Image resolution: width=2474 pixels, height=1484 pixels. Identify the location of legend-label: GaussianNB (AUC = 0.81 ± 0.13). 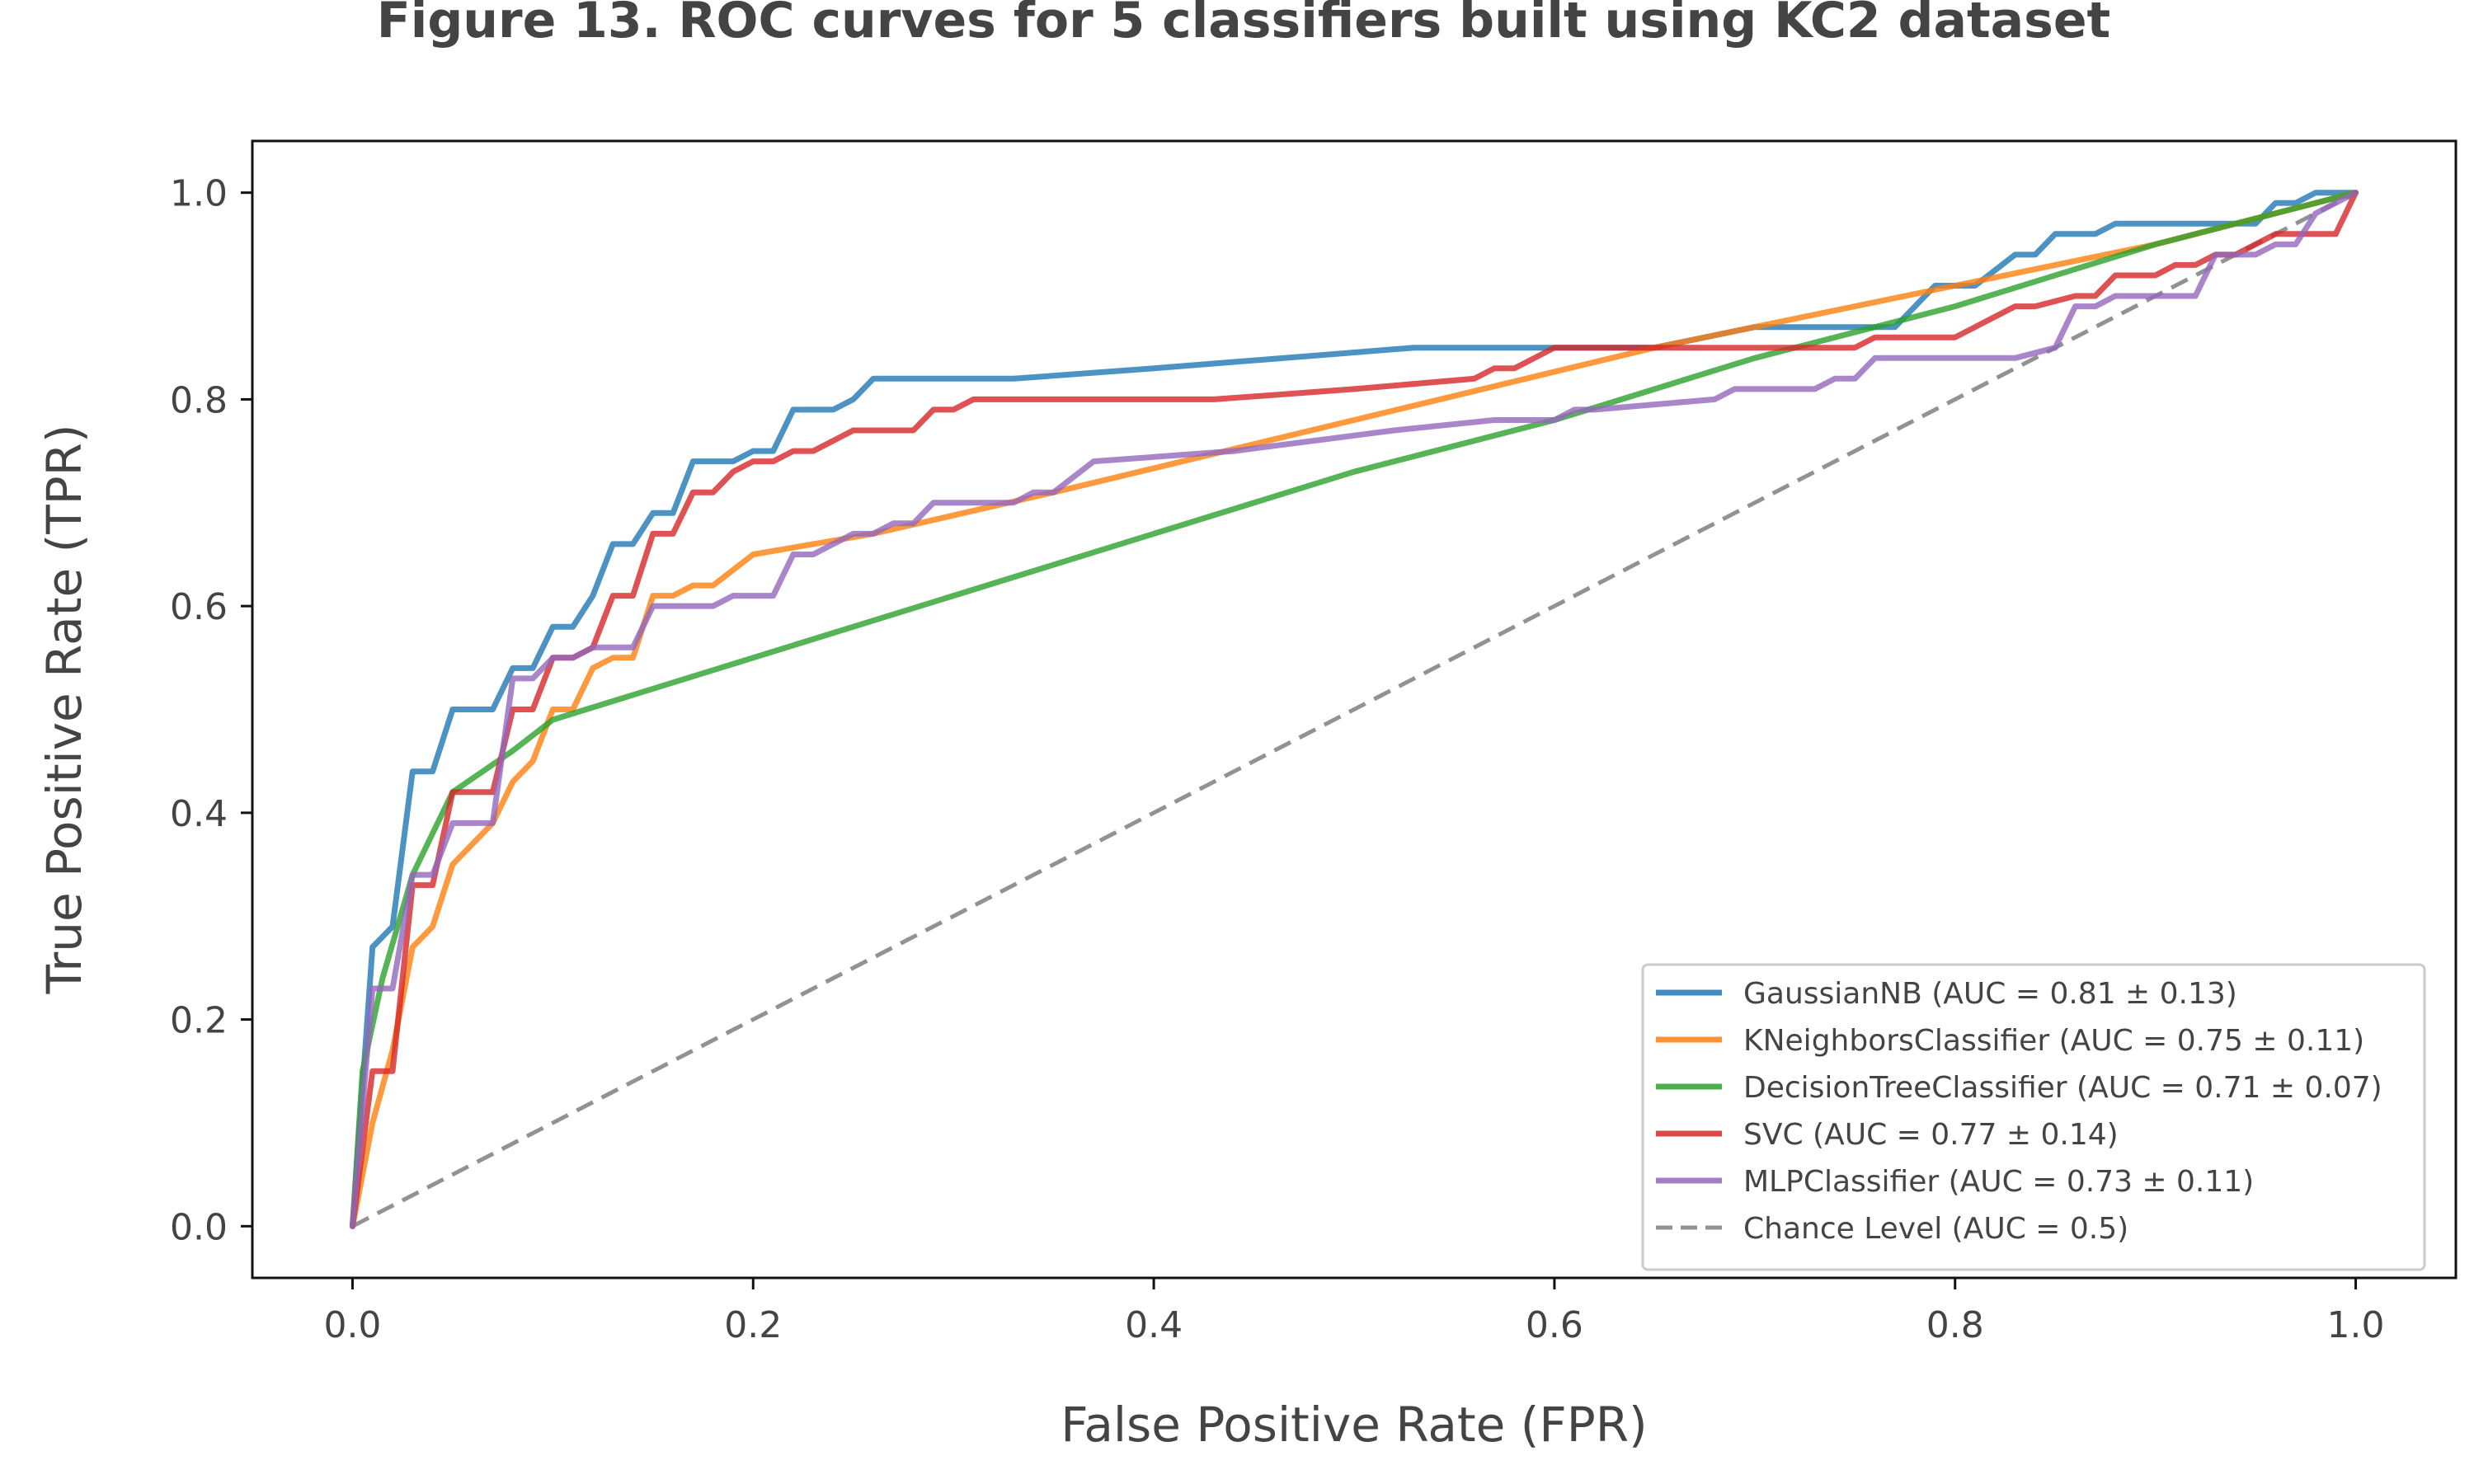
(1990, 994).